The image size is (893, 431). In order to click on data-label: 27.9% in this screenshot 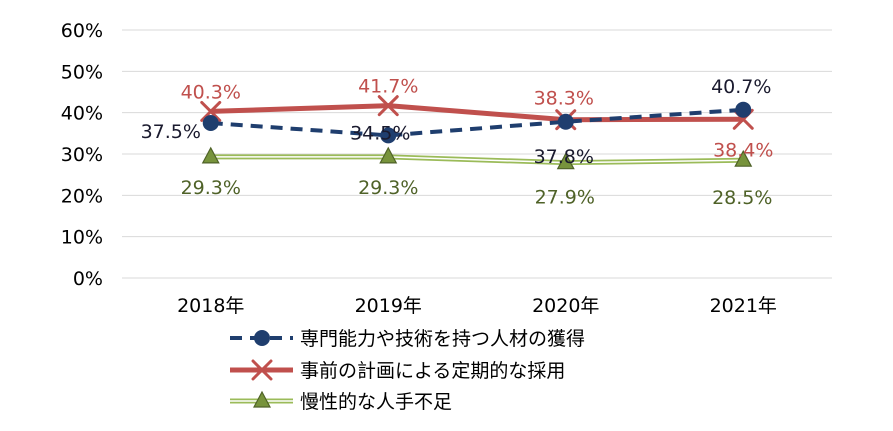, I will do `click(565, 198)`.